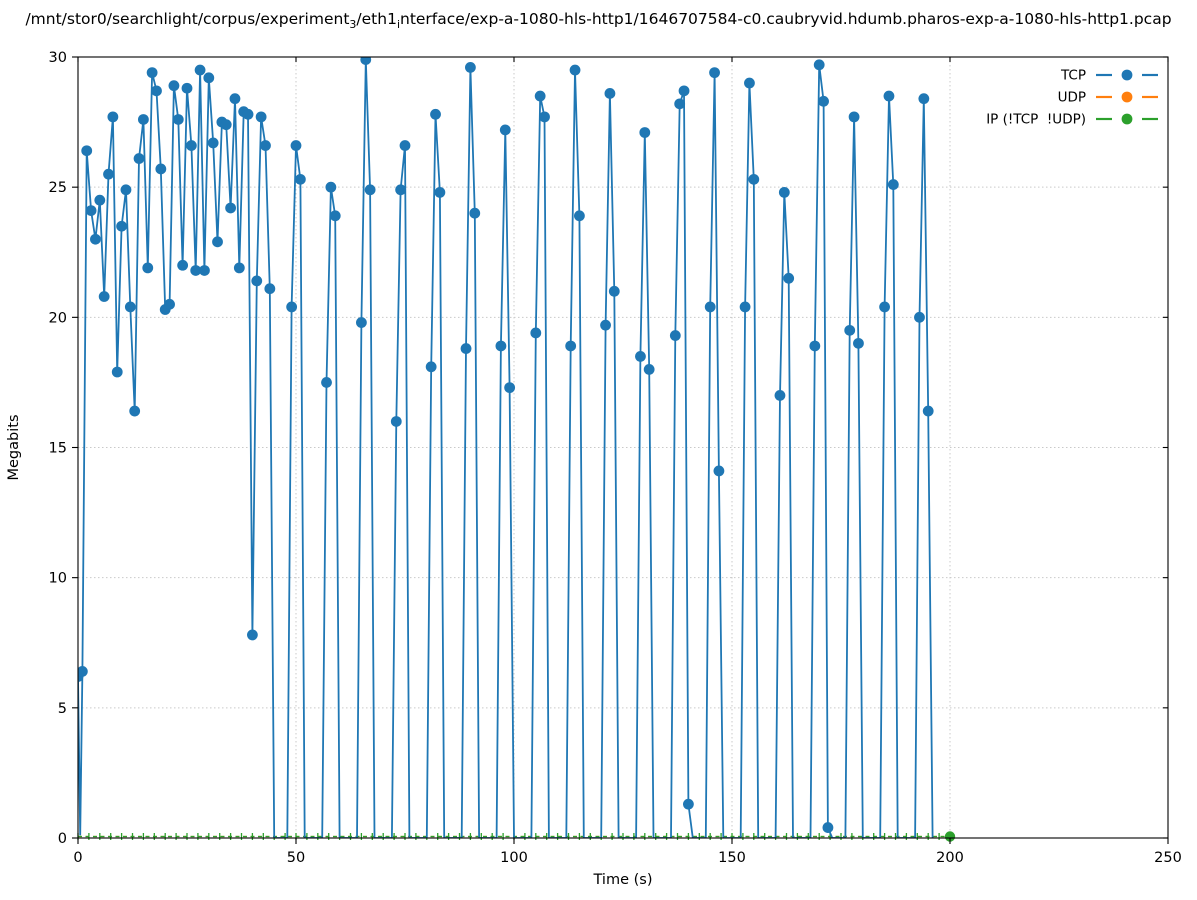 This screenshot has height=900, width=1197. Describe the element at coordinates (77, 858) in the screenshot. I see `x-tick-label: 0` at that location.